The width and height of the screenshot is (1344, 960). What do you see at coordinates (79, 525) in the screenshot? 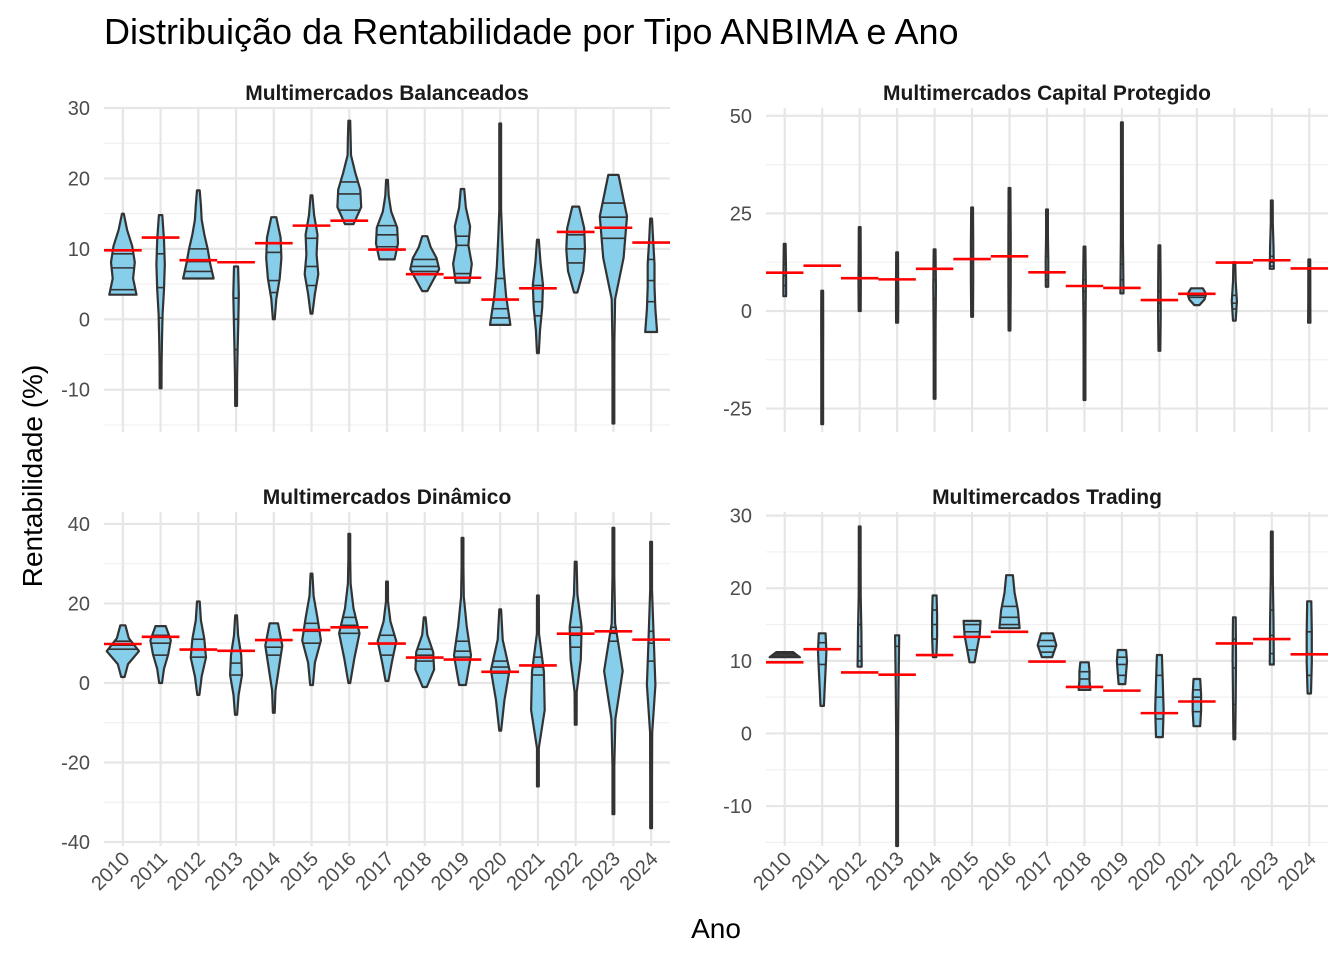
I see `y-tick-label: 40` at bounding box center [79, 525].